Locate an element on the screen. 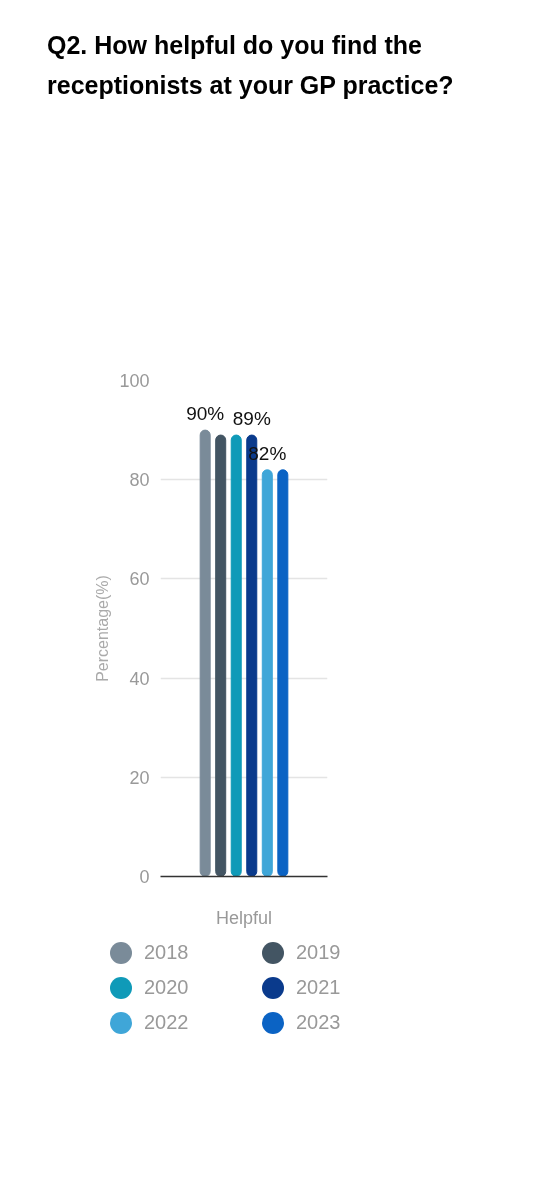  legend-label: 2020 is located at coordinates (166, 988).